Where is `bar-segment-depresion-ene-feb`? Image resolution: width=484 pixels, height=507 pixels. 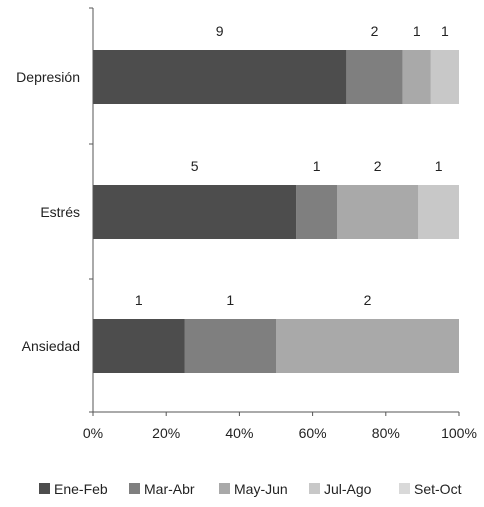 bar-segment-depresion-ene-feb is located at coordinates (219, 77).